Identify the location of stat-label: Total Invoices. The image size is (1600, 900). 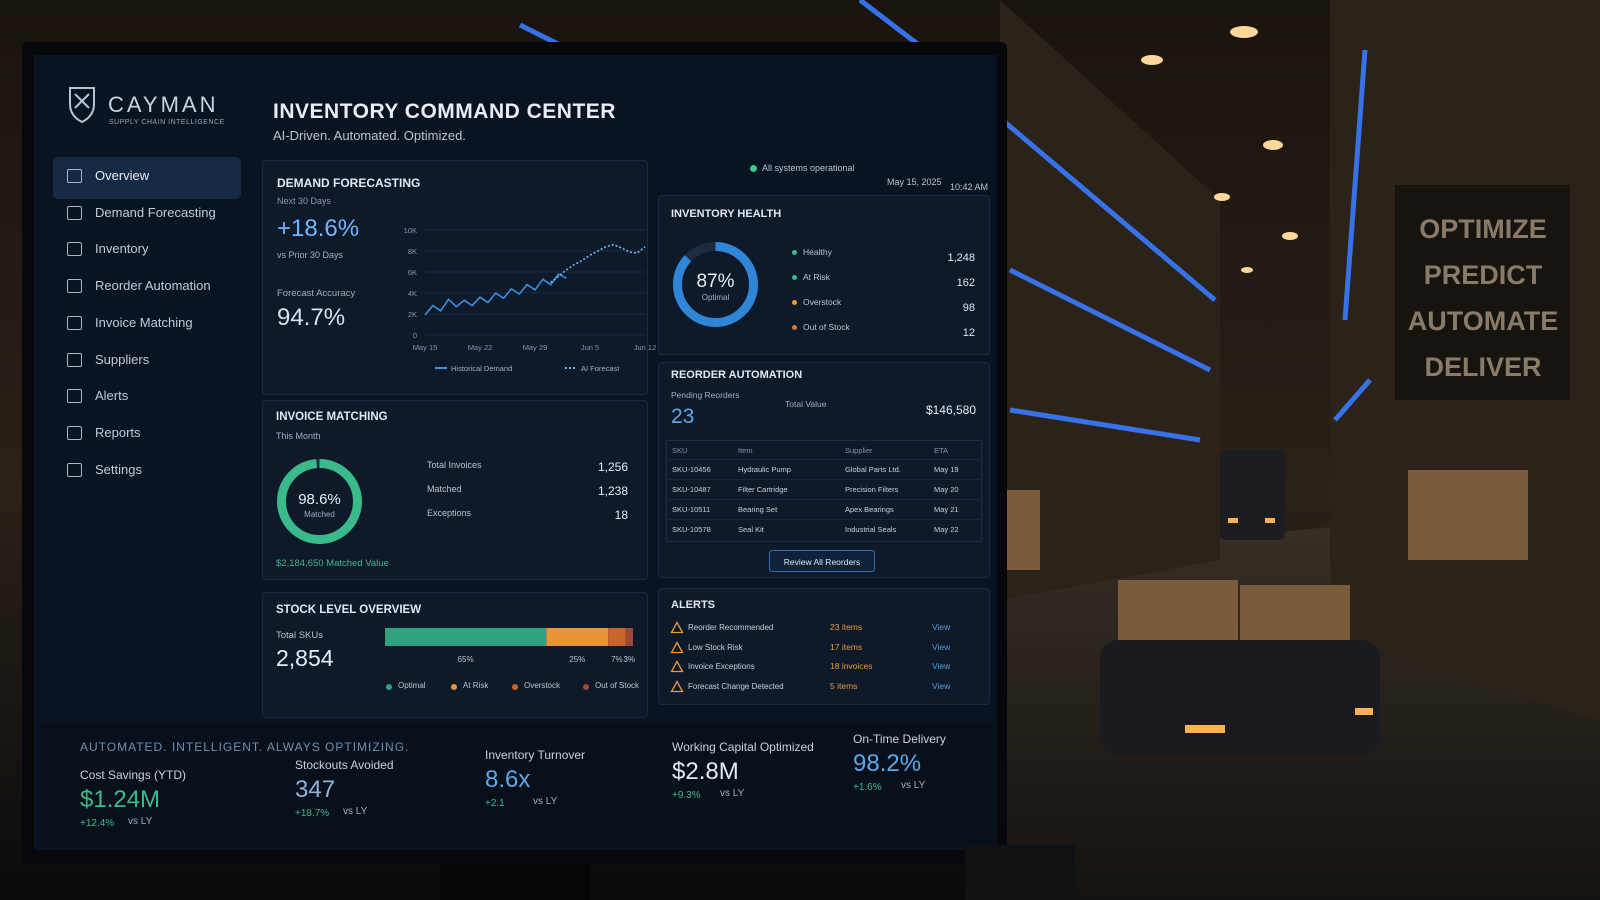
(454, 465).